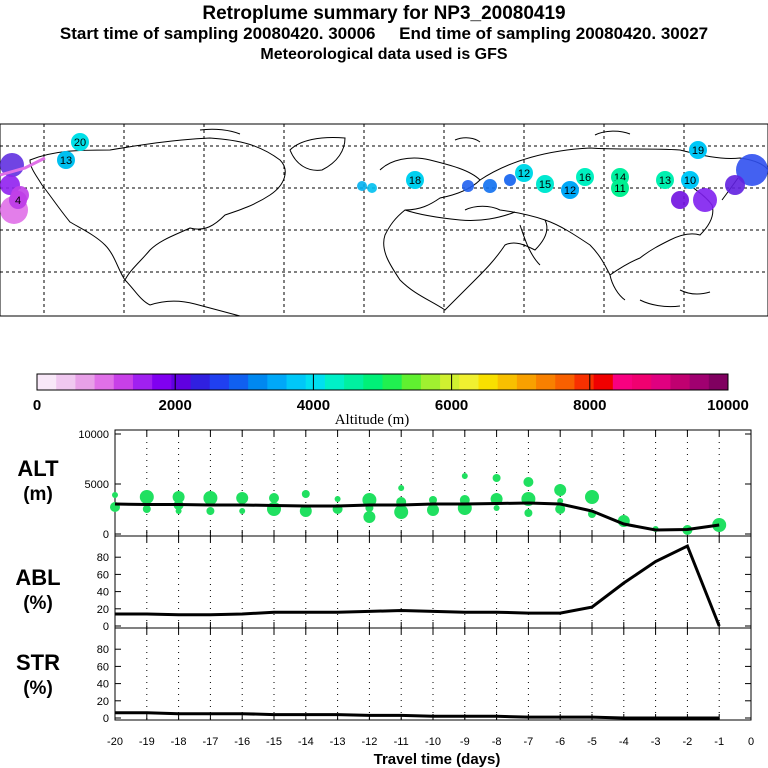  What do you see at coordinates (554, 33) in the screenshot?
I see `end-time-label: End time of sampling 20080420. 30027` at bounding box center [554, 33].